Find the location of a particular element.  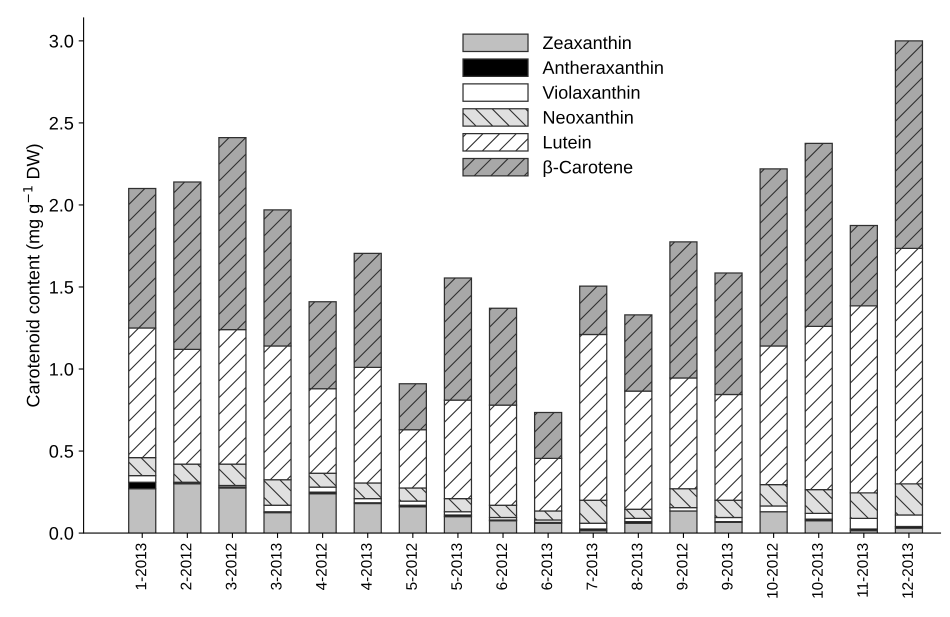

x-tick-label: 5-2012 is located at coordinates (411, 567).